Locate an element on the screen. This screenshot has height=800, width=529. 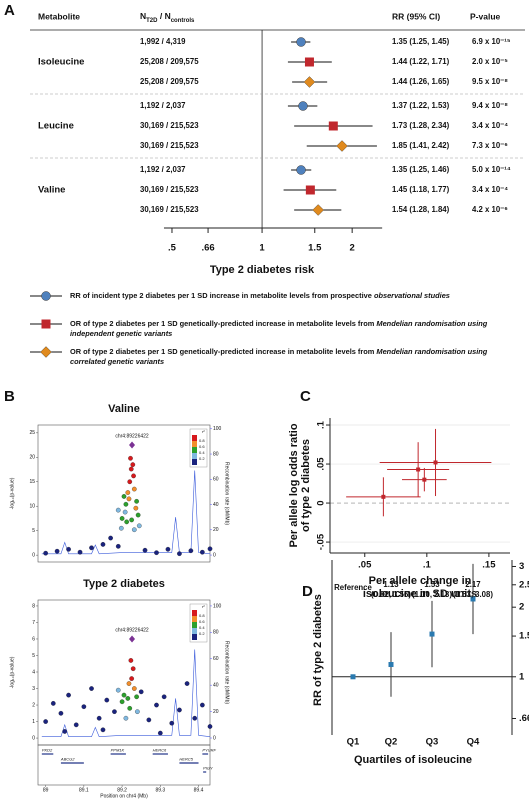
y2-tick-label: 40 is located at coordinates (216, 686).